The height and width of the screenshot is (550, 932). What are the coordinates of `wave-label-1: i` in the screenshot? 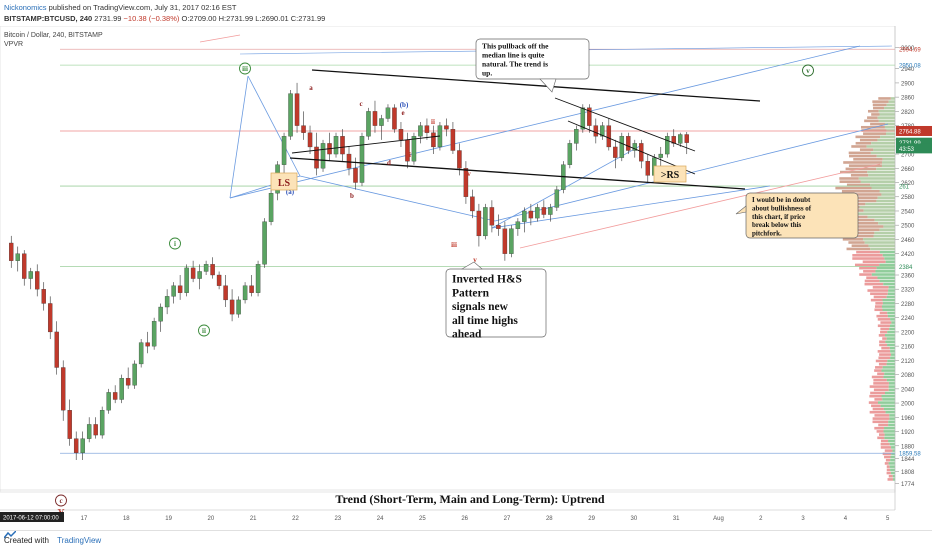 It's located at (175, 244).